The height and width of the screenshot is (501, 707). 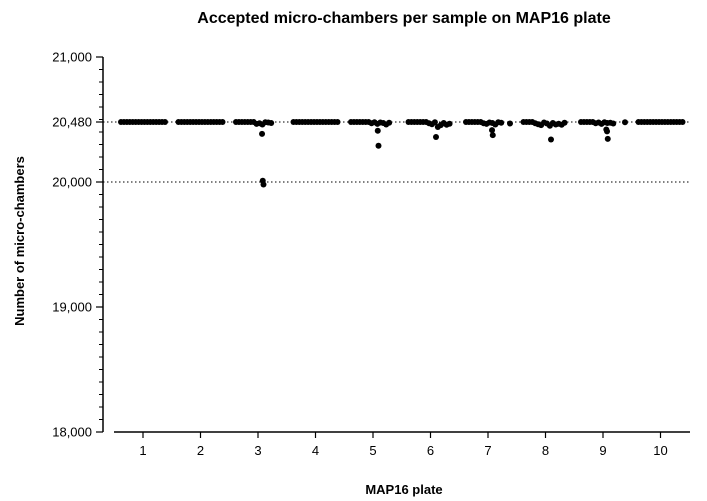 What do you see at coordinates (72, 57) in the screenshot?
I see `y-tick-label: 21,000` at bounding box center [72, 57].